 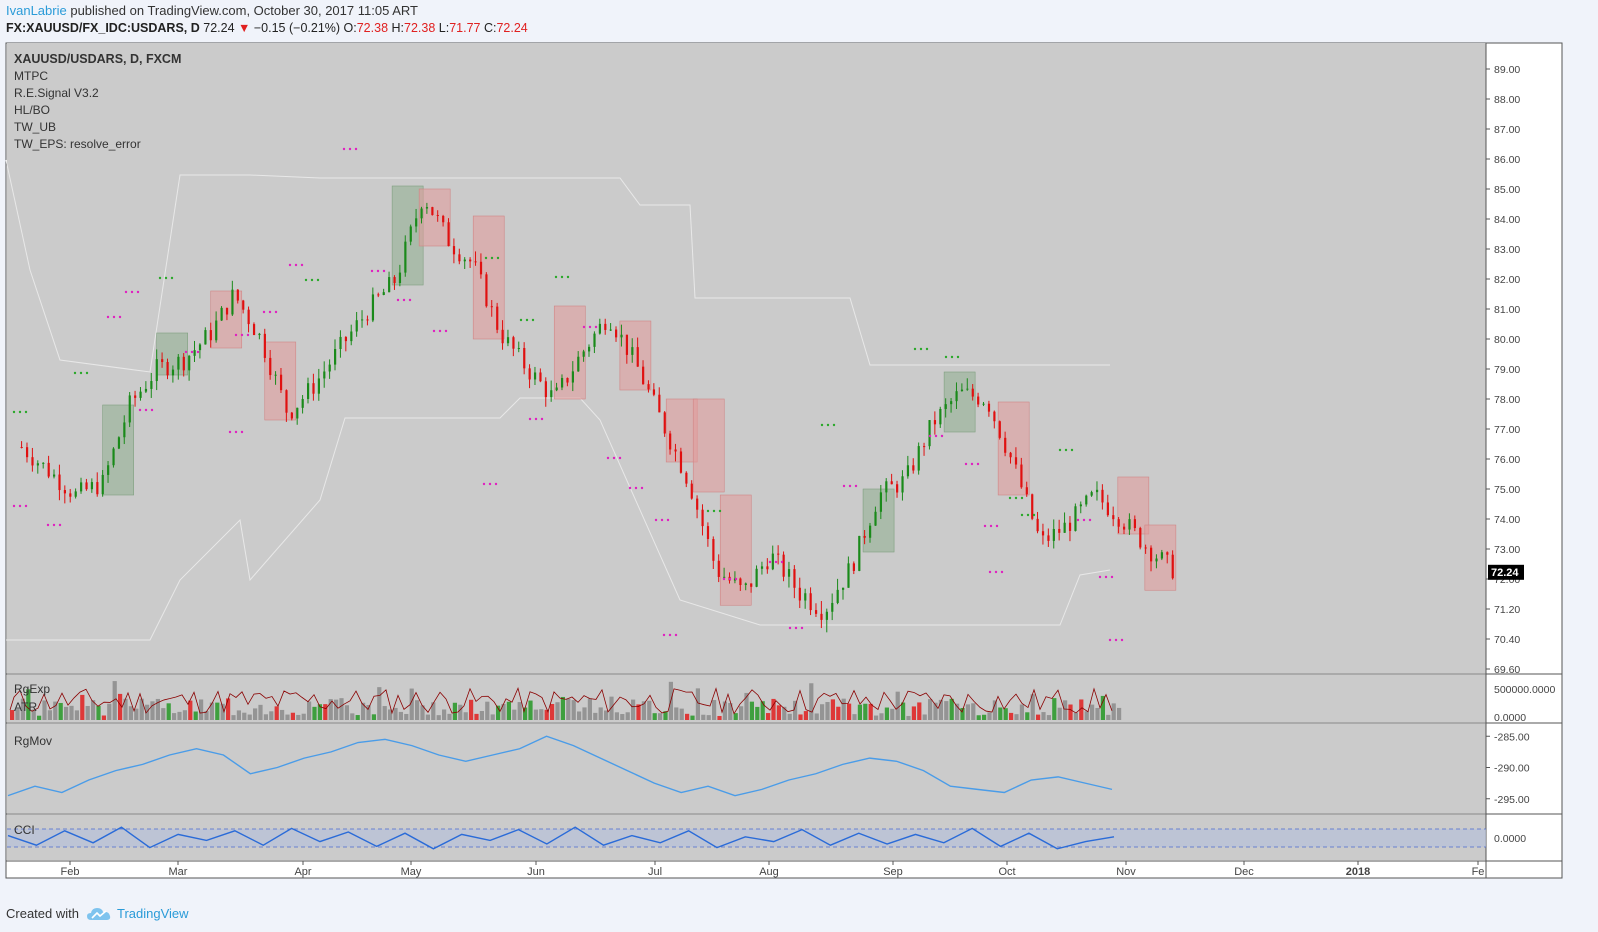 I want to click on time-tick-label: Apr, so click(x=302, y=872).